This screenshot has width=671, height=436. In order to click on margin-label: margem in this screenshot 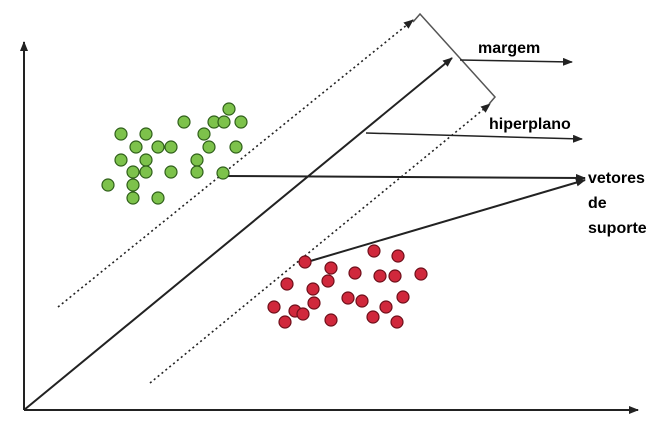, I will do `click(509, 48)`.